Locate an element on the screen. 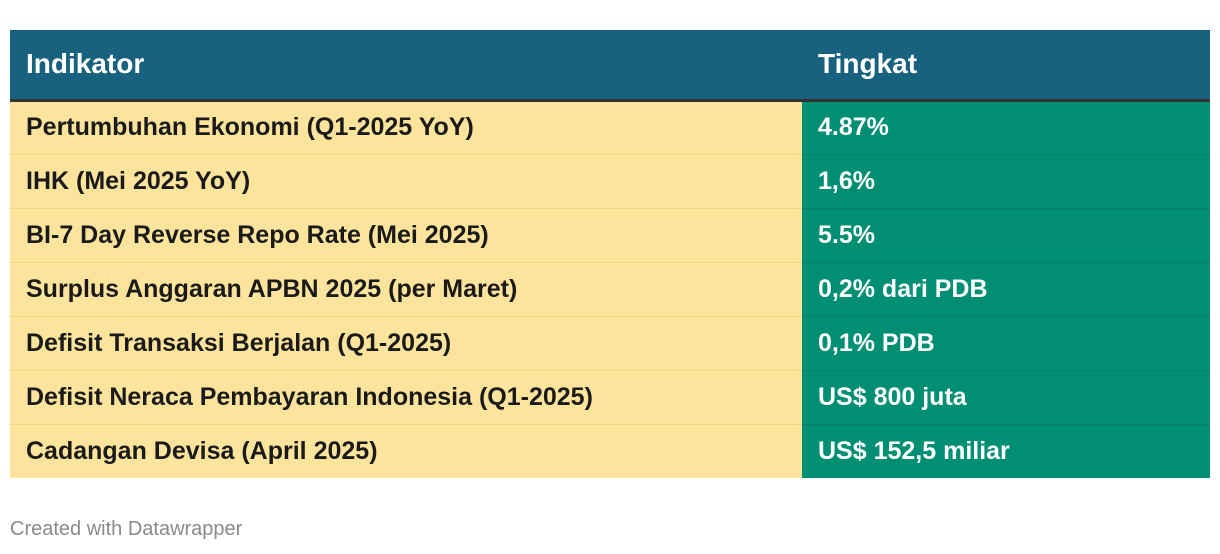 Image resolution: width=1220 pixels, height=554 pixels. column-header-tingkat: Tingkat is located at coordinates (1006, 66).